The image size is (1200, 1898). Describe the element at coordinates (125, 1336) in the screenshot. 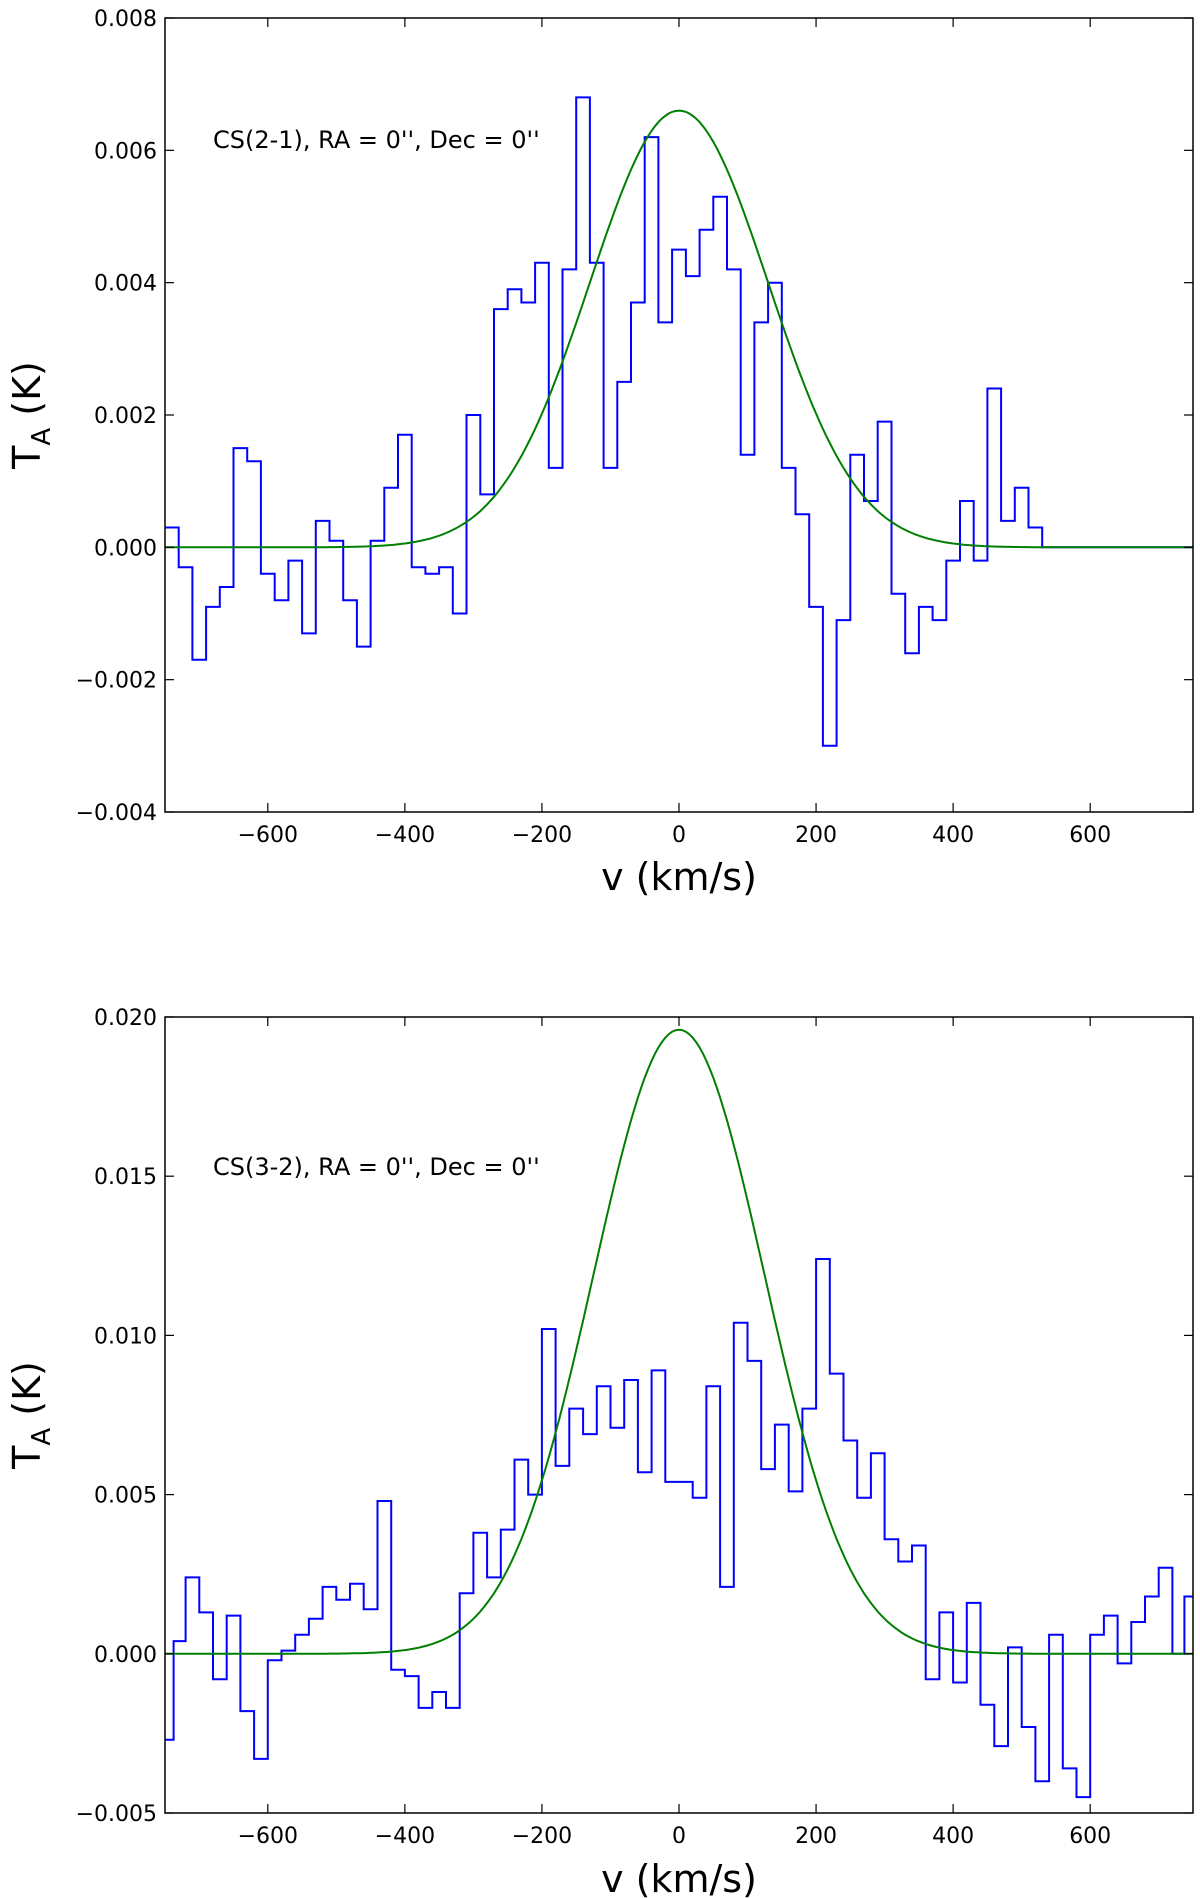

I see `y-tick-label: 0.010` at that location.